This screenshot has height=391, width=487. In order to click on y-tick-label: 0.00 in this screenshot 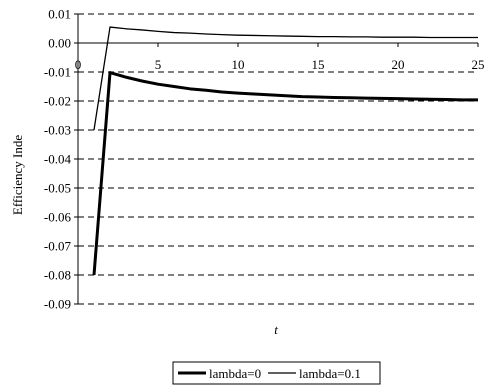, I will do `click(59, 43)`.